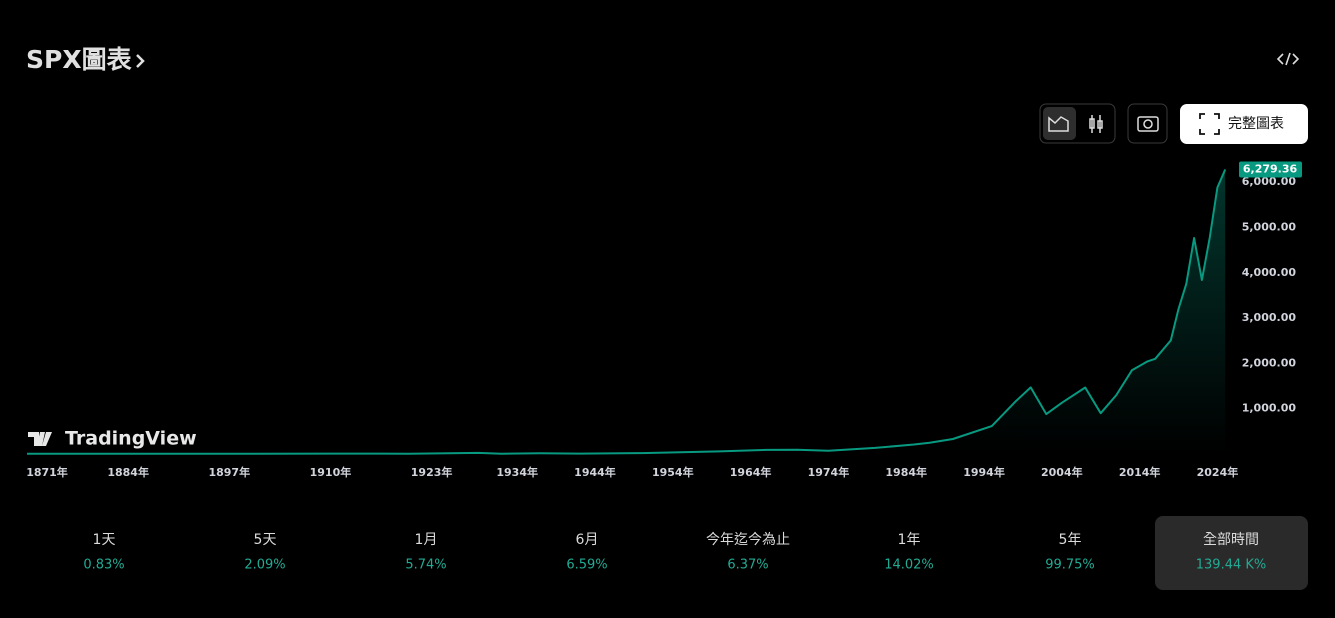  Describe the element at coordinates (1269, 181) in the screenshot. I see `y-tick-label: 6,000.00` at that location.